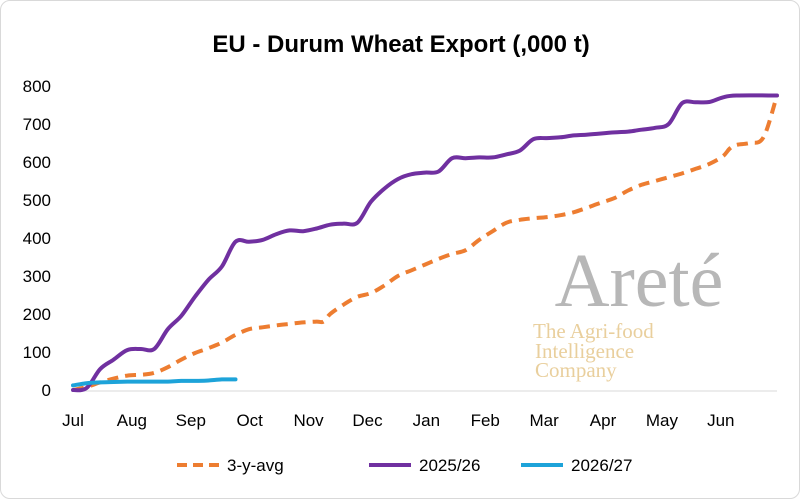  I want to click on x-tick-label: Nov, so click(308, 420).